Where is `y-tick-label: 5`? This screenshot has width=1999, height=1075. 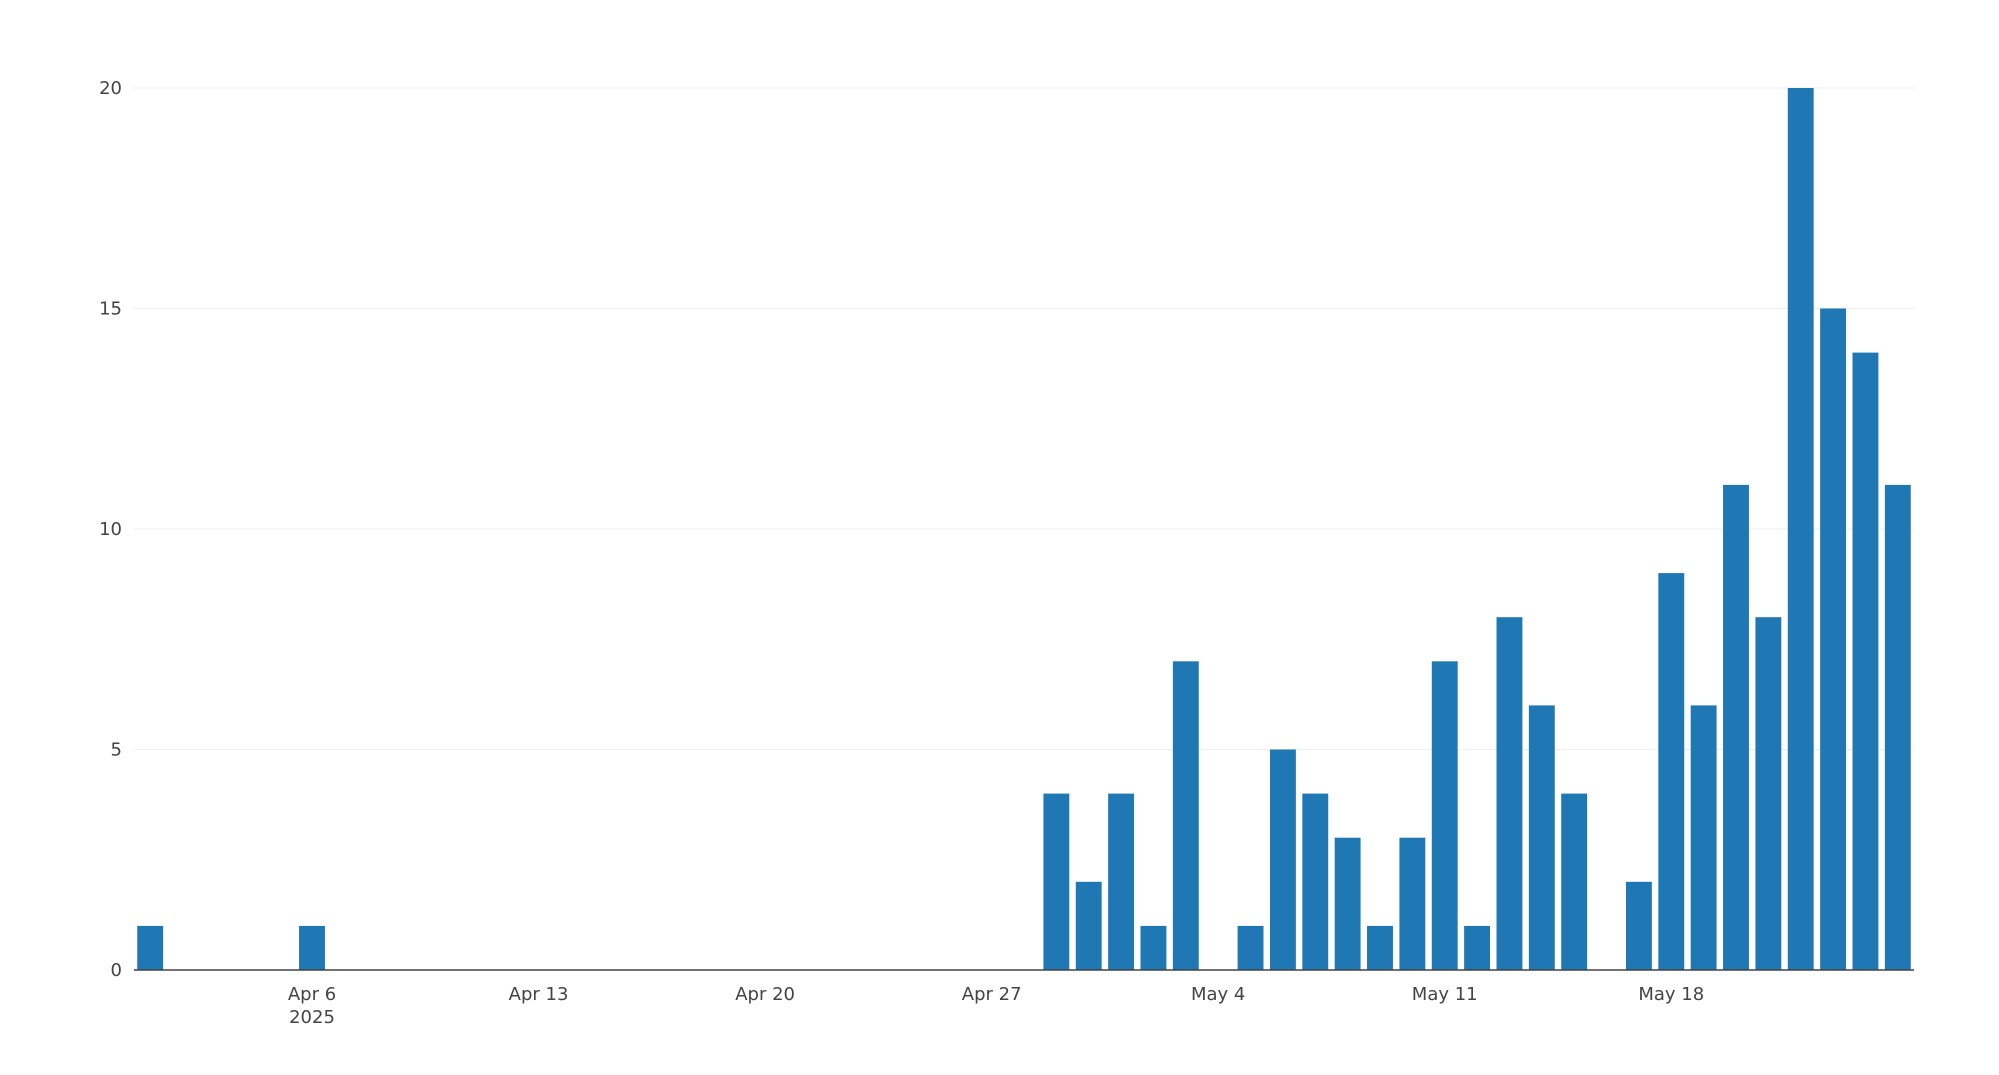
y-tick-label: 5 is located at coordinates (116, 750).